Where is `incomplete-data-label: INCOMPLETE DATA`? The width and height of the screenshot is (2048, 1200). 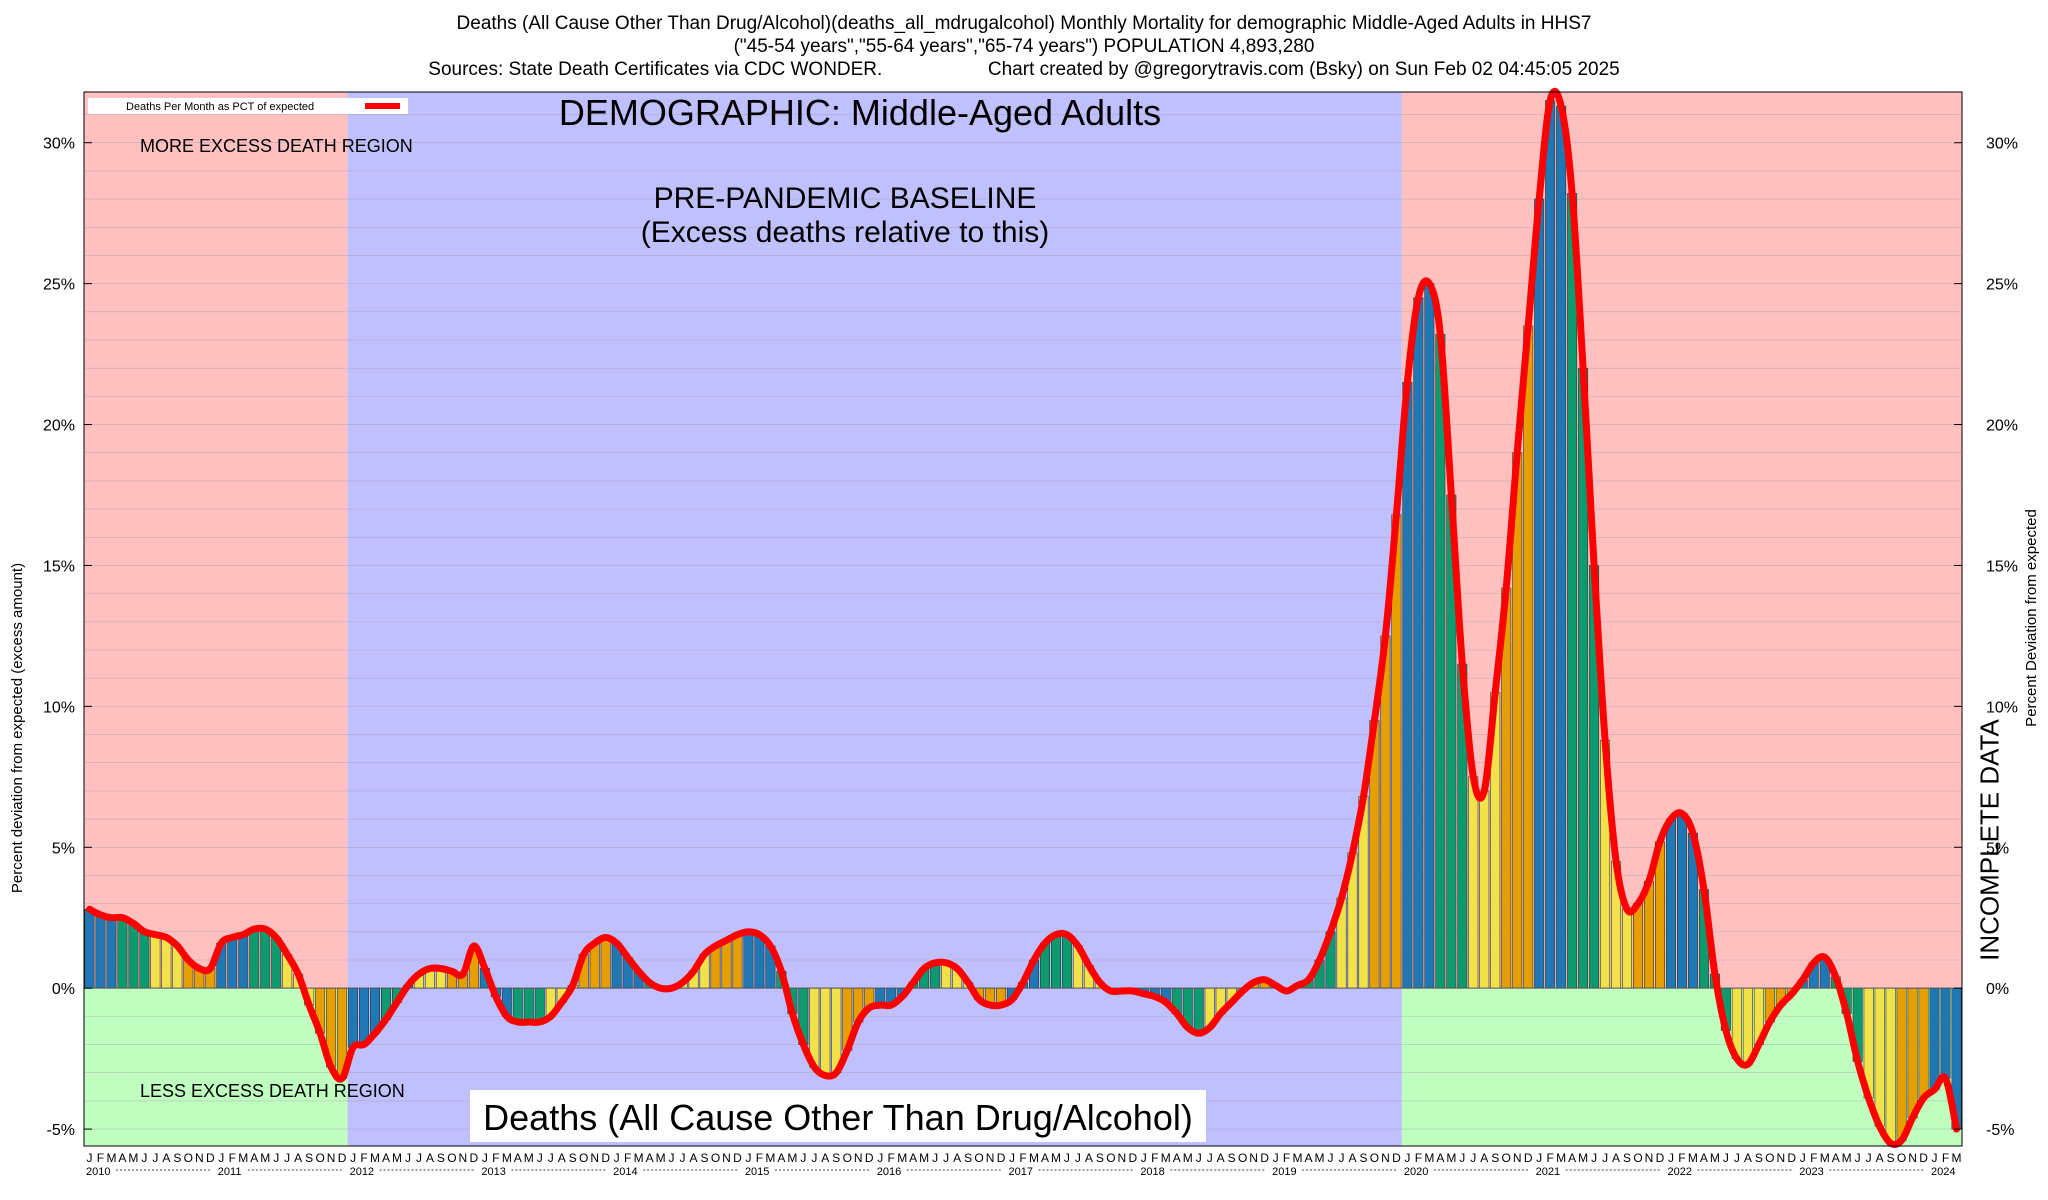
incomplete-data-label: INCOMPLETE DATA is located at coordinates (1989, 839).